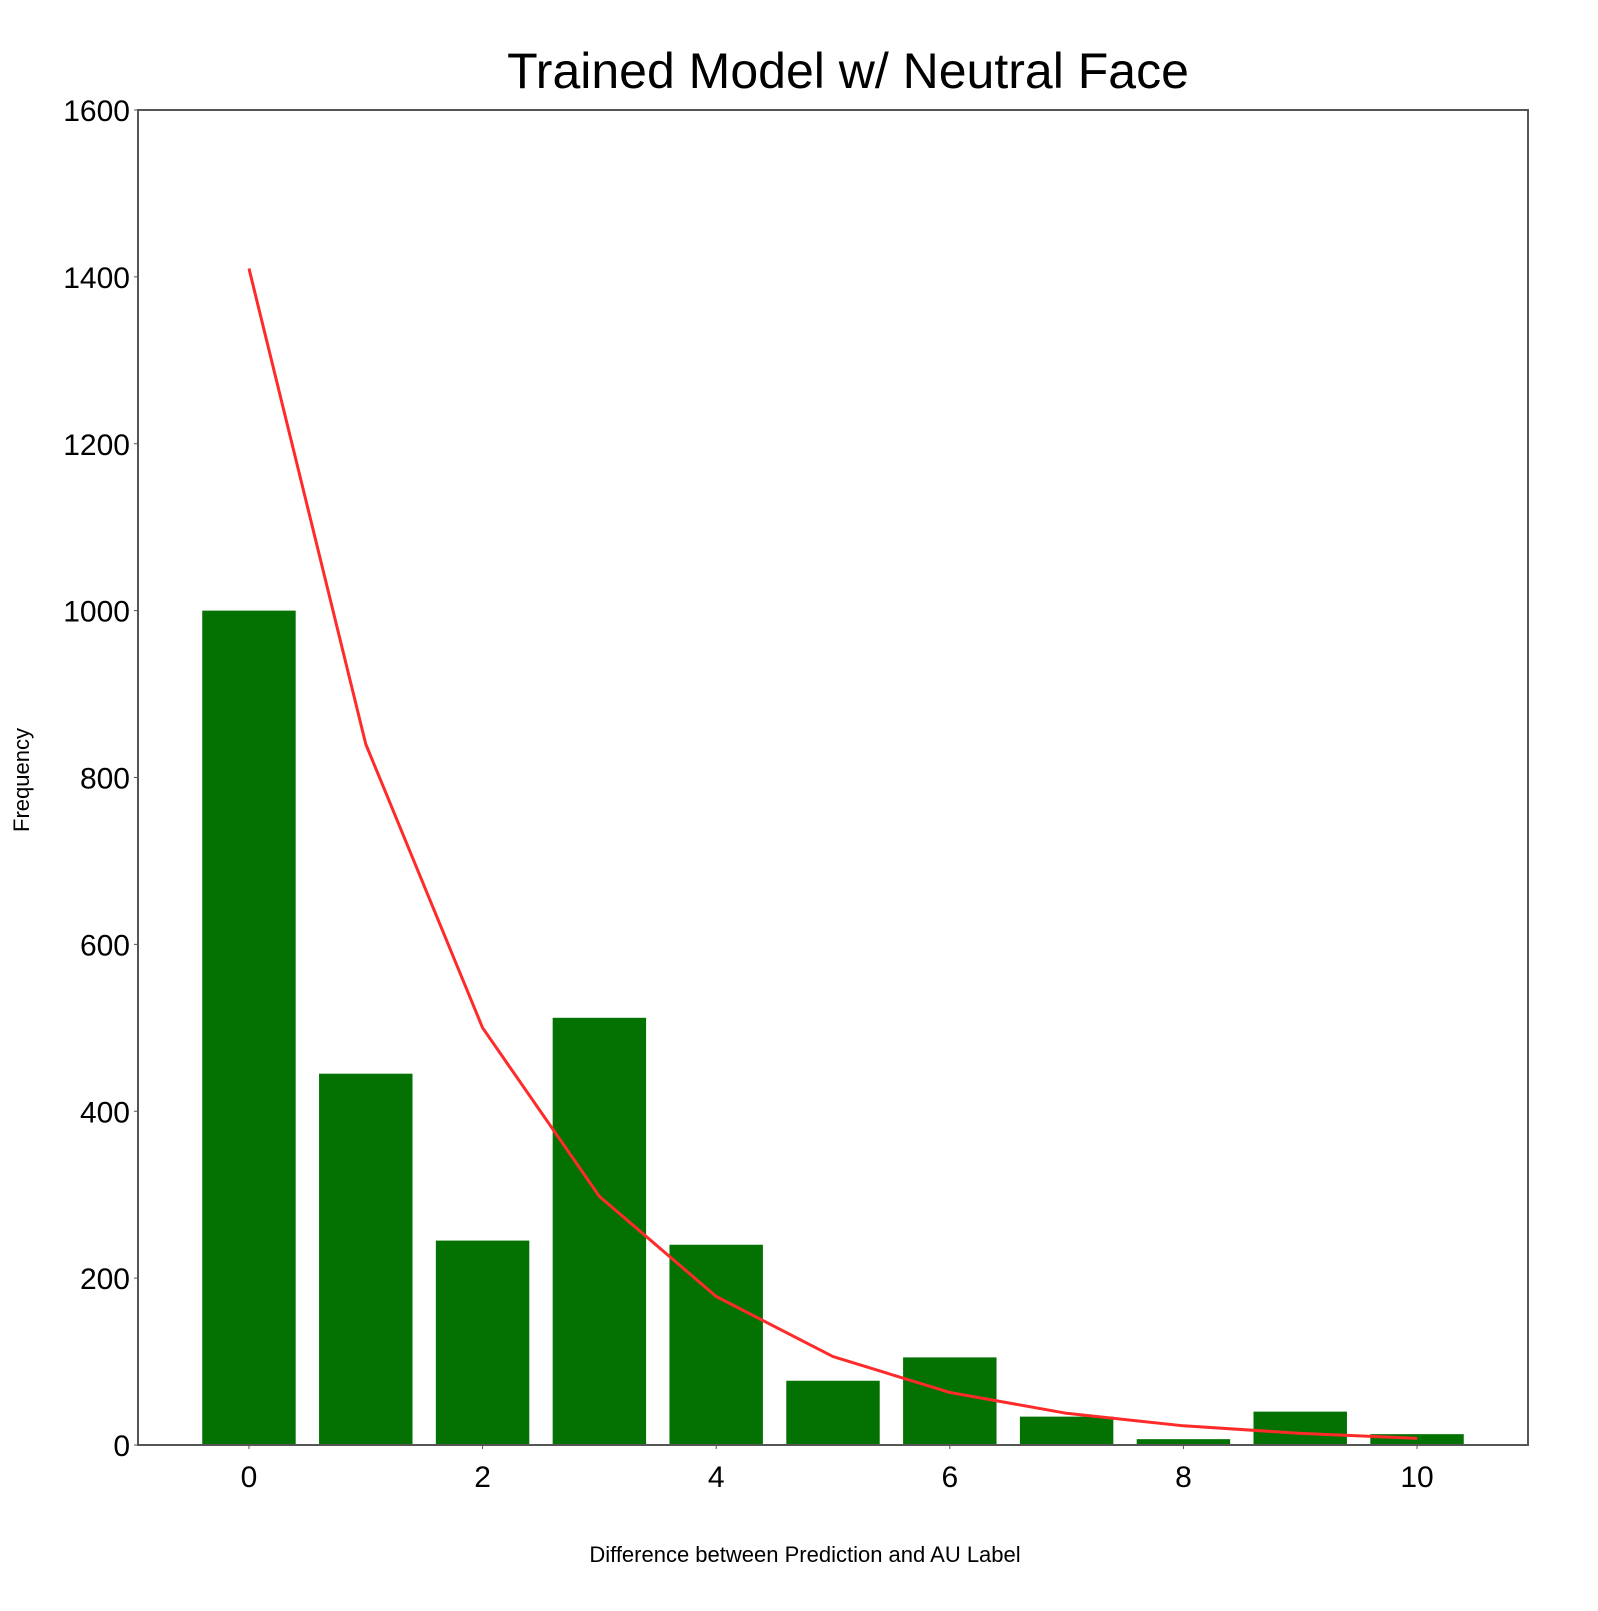 The height and width of the screenshot is (1611, 1598). Describe the element at coordinates (482, 1477) in the screenshot. I see `x-tick-label-2: 2` at that location.